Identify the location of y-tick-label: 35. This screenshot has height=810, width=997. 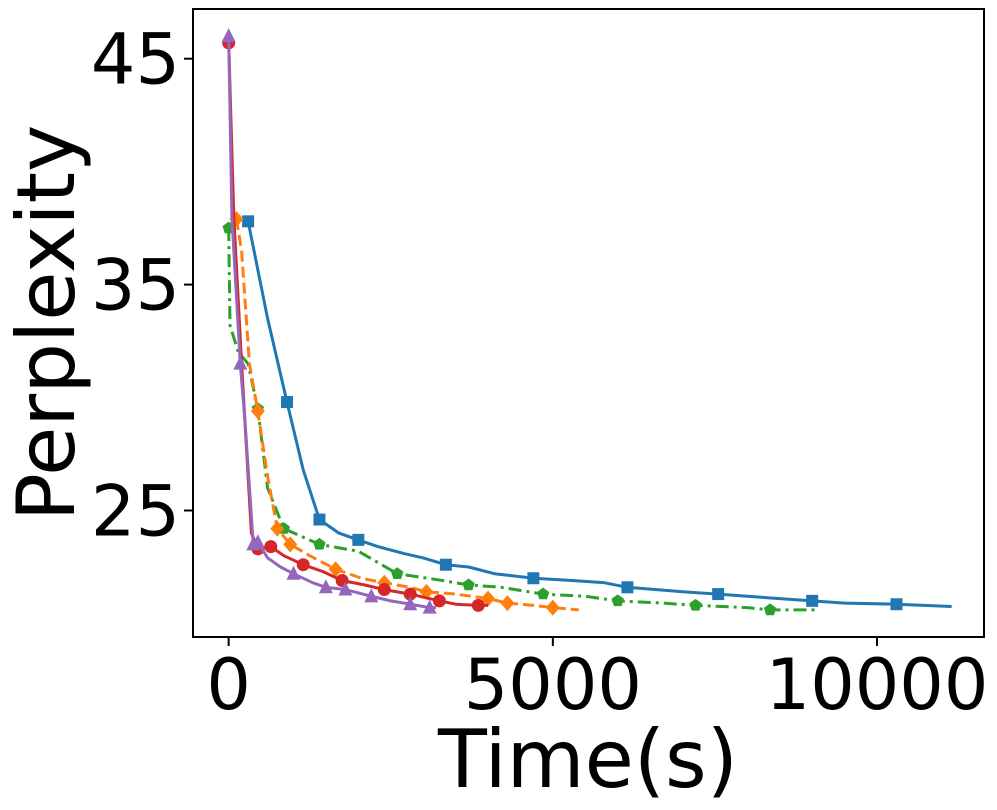
(135, 286).